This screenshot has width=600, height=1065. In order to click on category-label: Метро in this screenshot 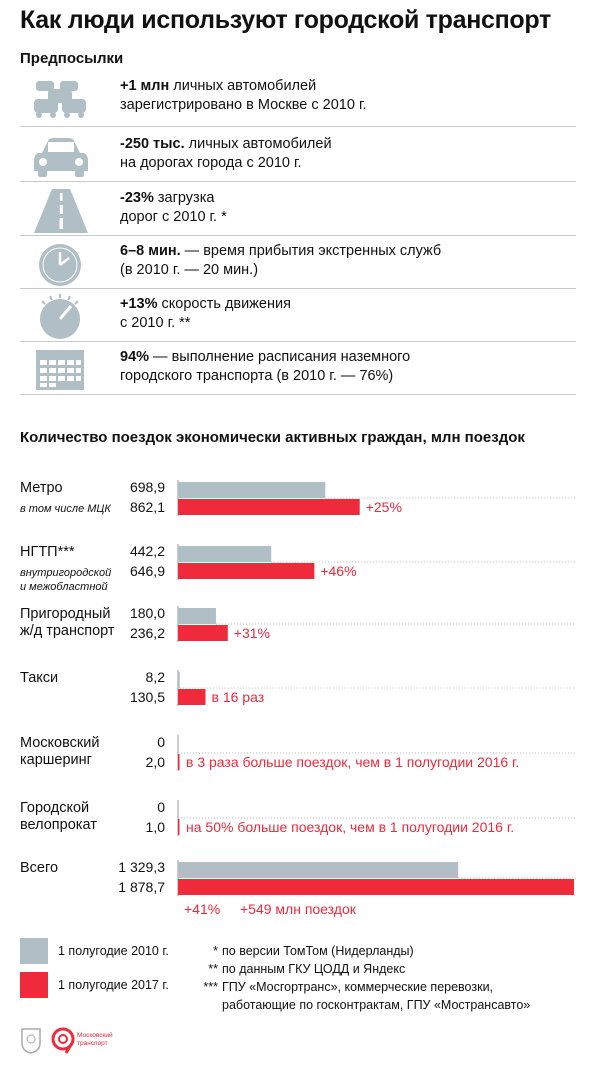, I will do `click(41, 488)`.